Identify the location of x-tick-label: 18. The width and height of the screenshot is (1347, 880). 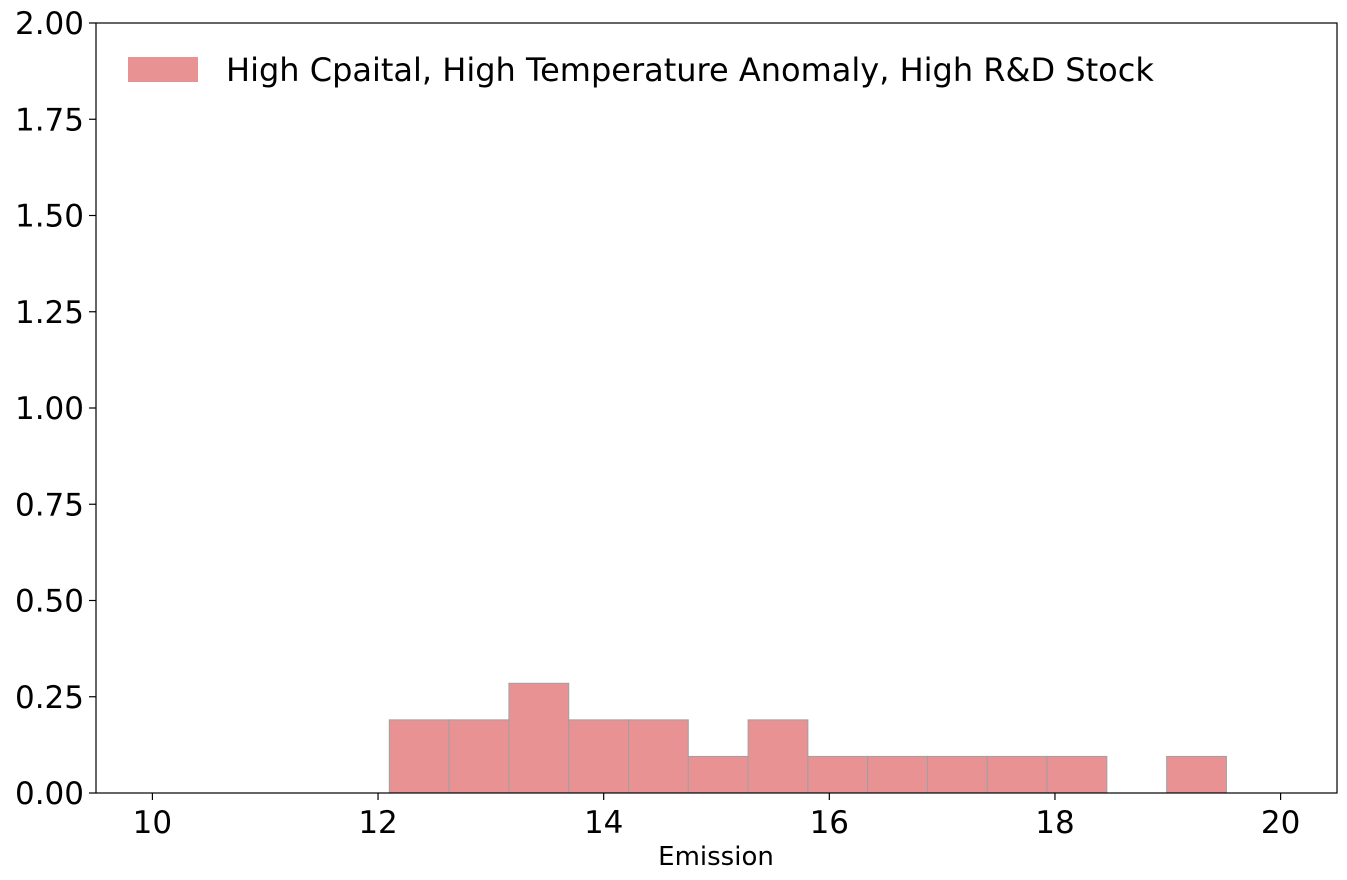
(1054, 823).